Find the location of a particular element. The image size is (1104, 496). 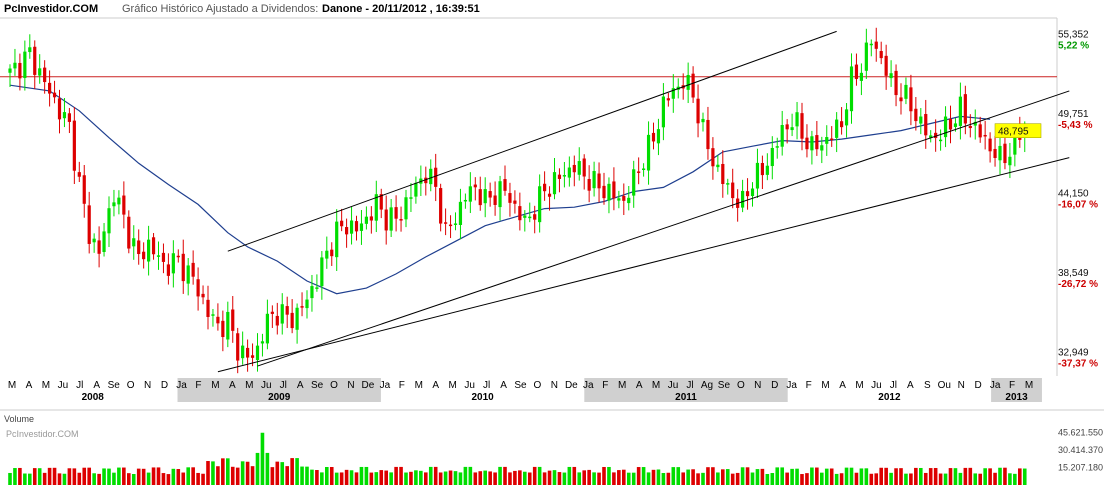

chart-subtitle: Gráfico Histórico Ajustado a Dividendos: is located at coordinates (220, 9).